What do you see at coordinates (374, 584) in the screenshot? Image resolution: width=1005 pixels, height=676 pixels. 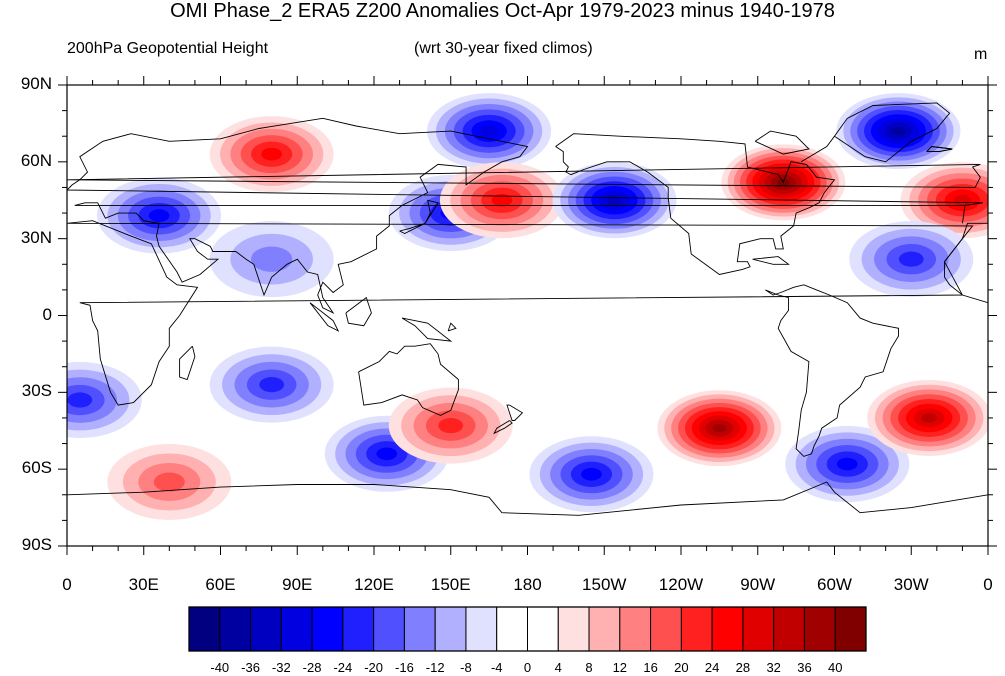 I see `lon-label: 120E` at bounding box center [374, 584].